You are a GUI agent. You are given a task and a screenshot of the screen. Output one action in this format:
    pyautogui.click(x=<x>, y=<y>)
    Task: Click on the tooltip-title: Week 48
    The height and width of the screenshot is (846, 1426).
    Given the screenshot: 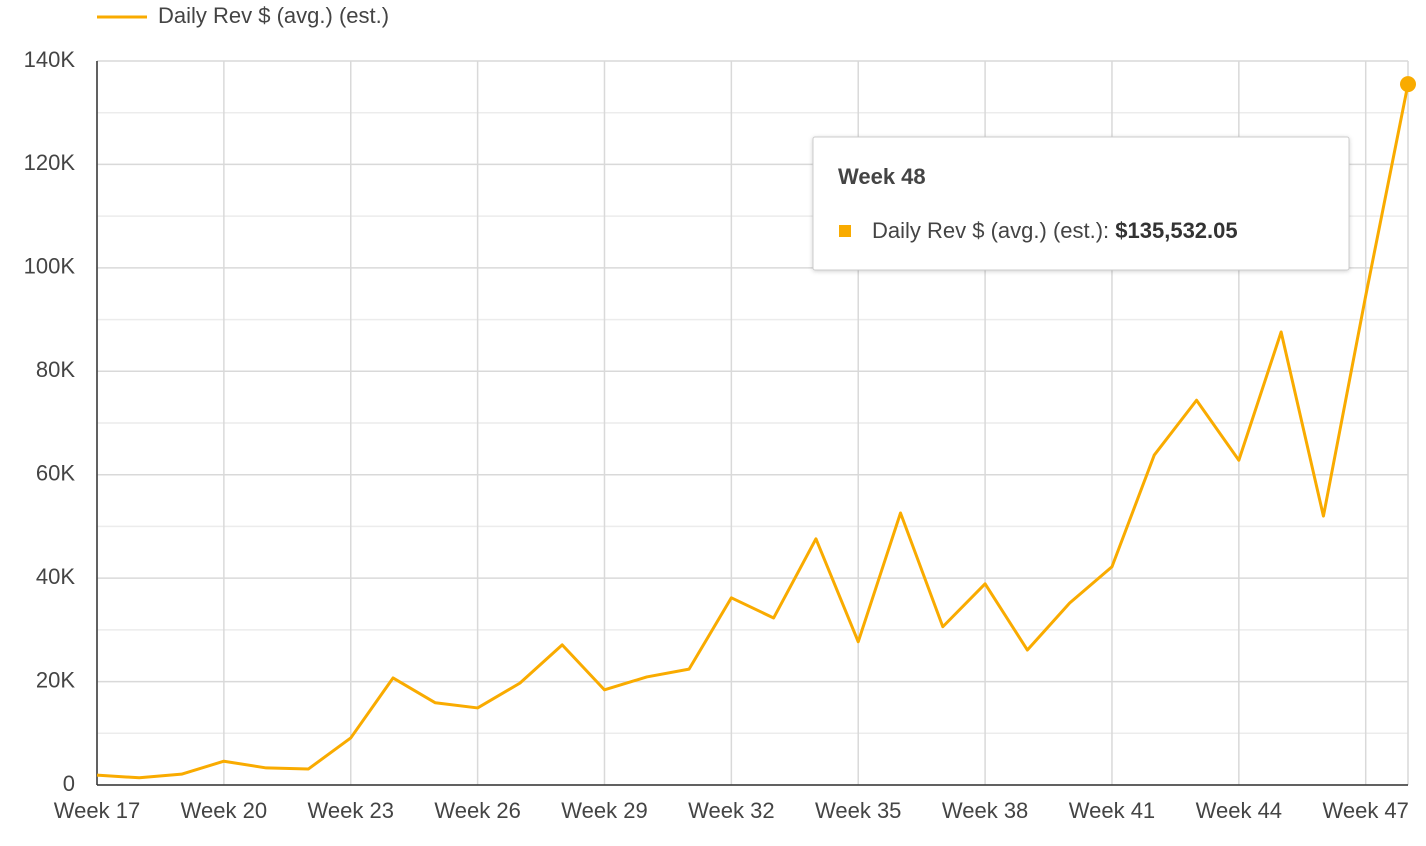 What is the action you would take?
    pyautogui.click(x=882, y=176)
    